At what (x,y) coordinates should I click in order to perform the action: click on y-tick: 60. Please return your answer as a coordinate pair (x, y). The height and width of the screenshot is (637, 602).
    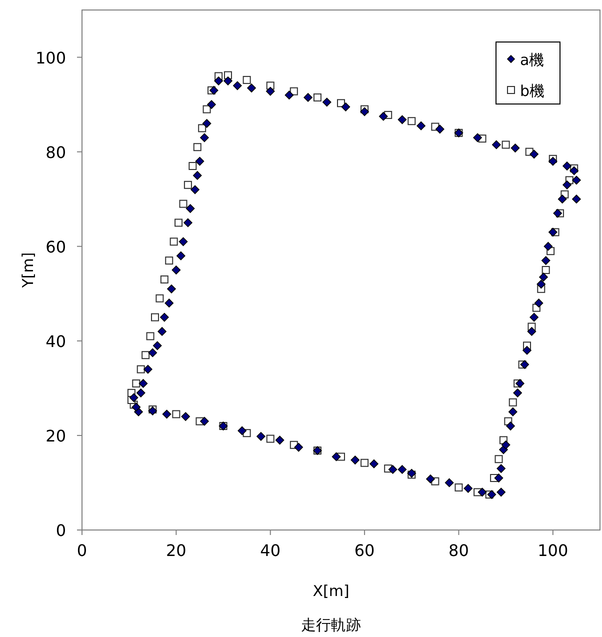
    Looking at the image, I should click on (56, 246).